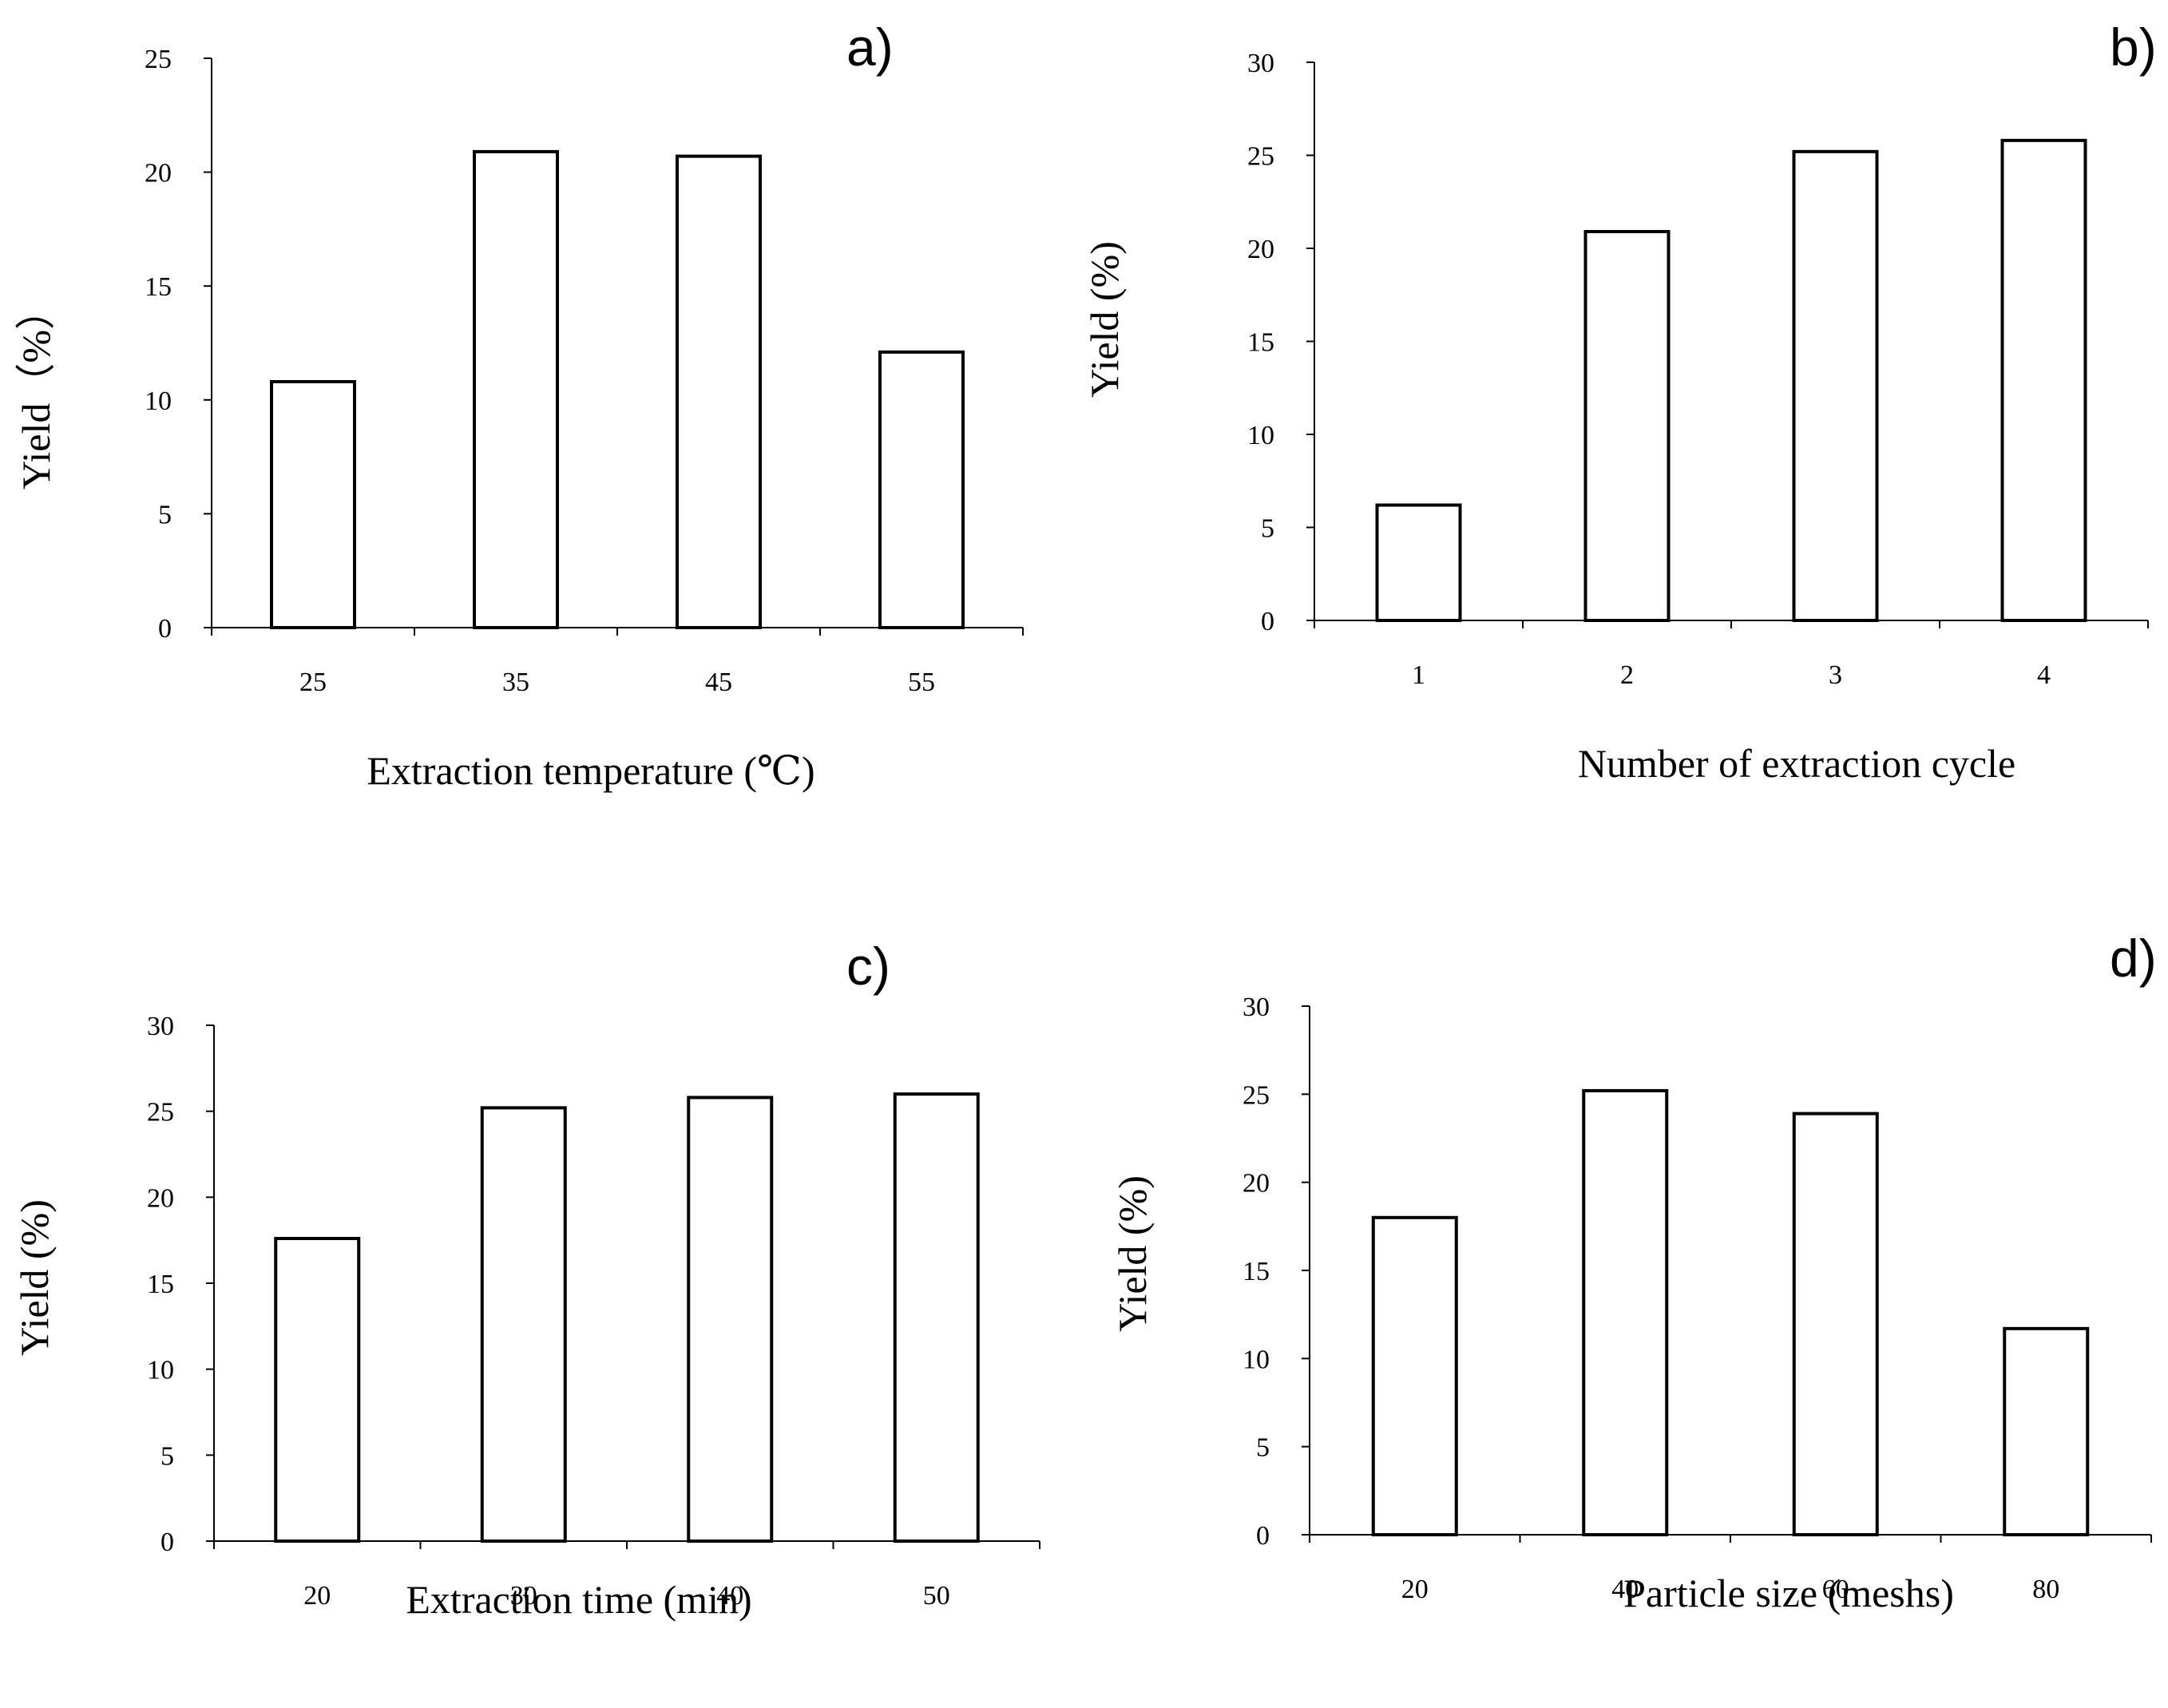 The image size is (2168, 1708). Describe the element at coordinates (1835, 1589) in the screenshot. I see `panel-d-x-tick-label: 60` at that location.